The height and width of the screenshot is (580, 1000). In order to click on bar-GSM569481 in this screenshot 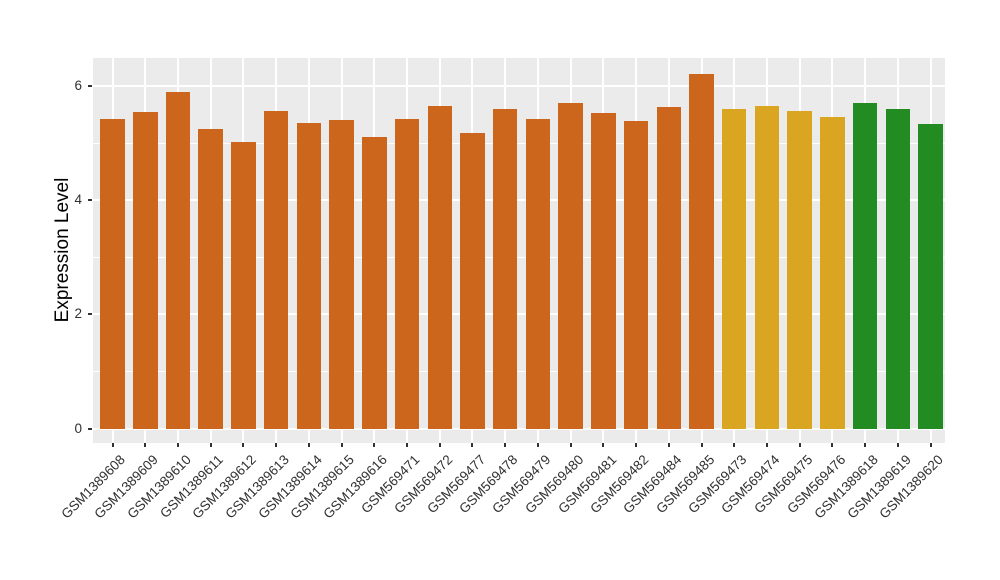, I will do `click(603, 271)`.